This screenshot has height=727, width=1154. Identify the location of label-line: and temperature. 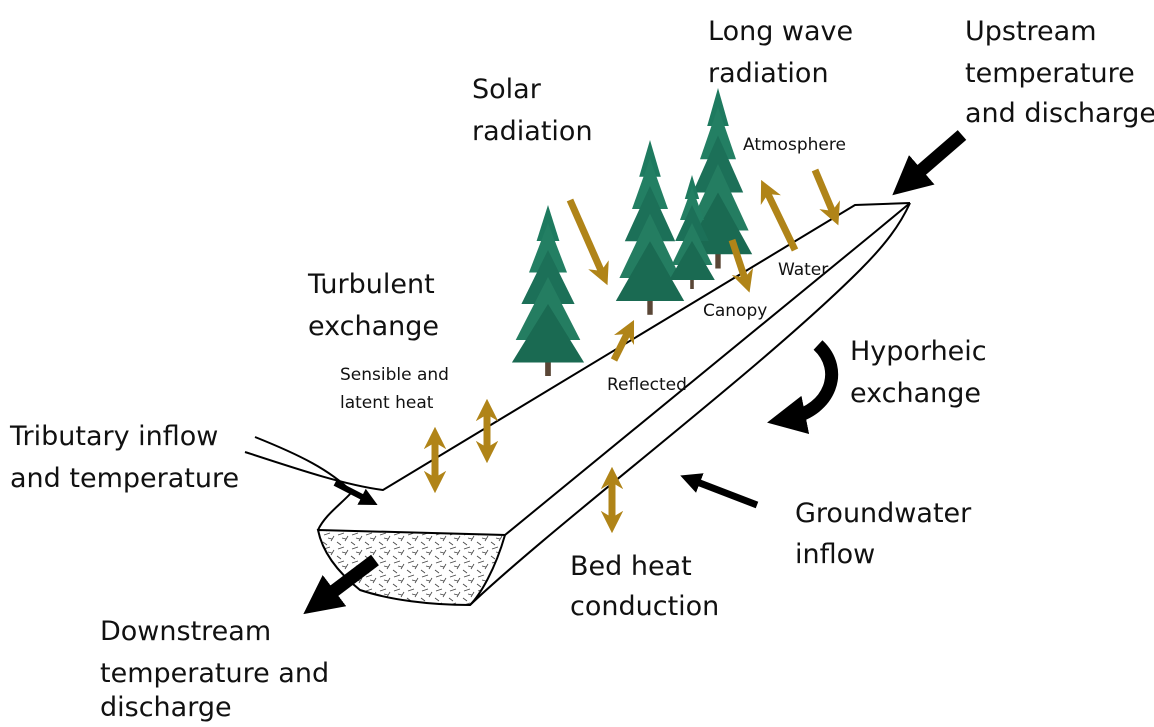
(124, 478).